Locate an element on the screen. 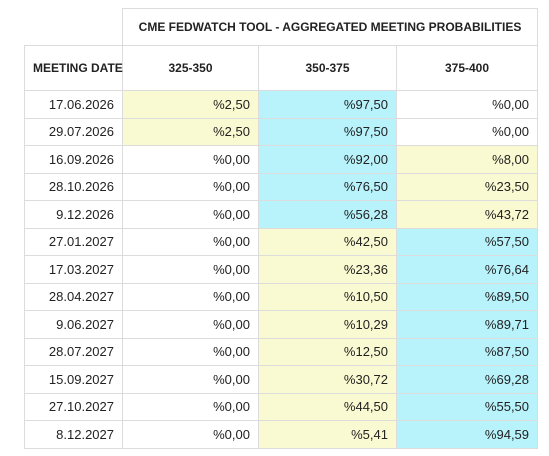 The height and width of the screenshot is (456, 549). meeting-date: 8.12.2027 is located at coordinates (73, 434).